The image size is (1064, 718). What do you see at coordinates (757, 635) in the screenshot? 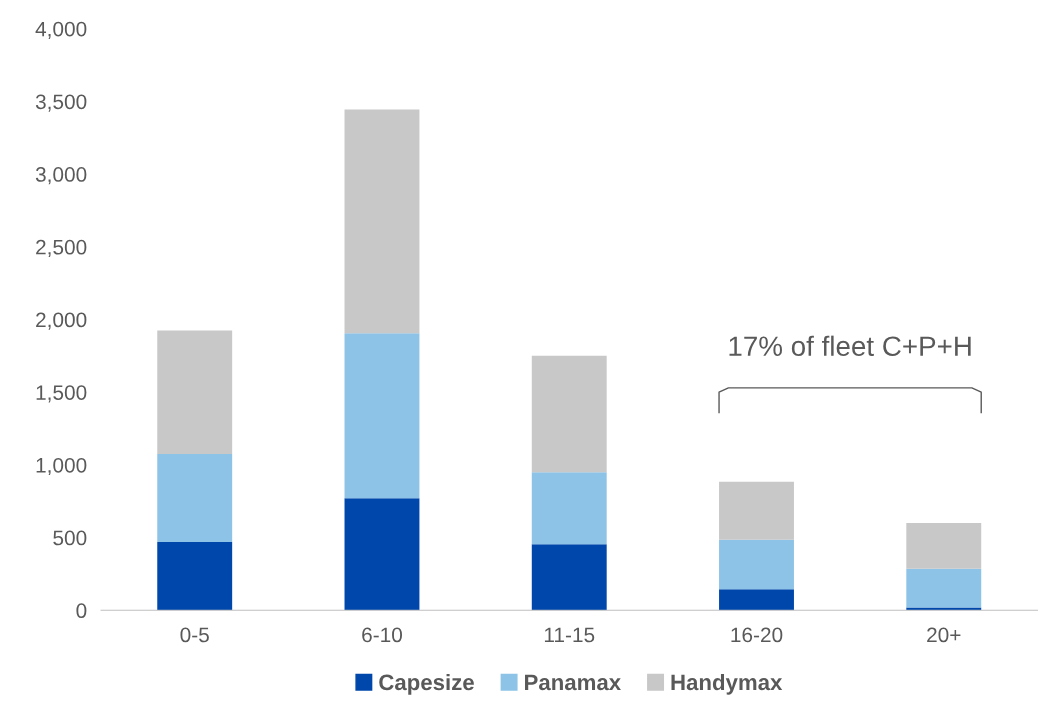
I see `x-tick-label: 16-20` at bounding box center [757, 635].